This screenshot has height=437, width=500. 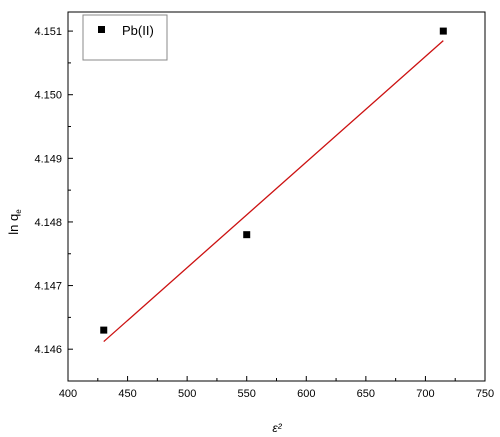 What do you see at coordinates (48, 159) in the screenshot?
I see `y-tick-label: 4.149` at bounding box center [48, 159].